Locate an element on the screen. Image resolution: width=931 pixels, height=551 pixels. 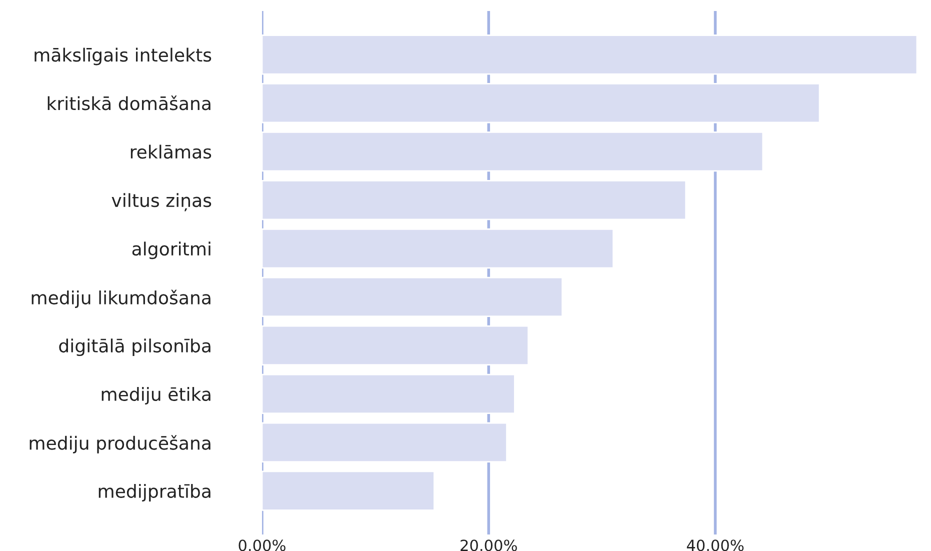
x-tick-label: 0.00% is located at coordinates (262, 545).